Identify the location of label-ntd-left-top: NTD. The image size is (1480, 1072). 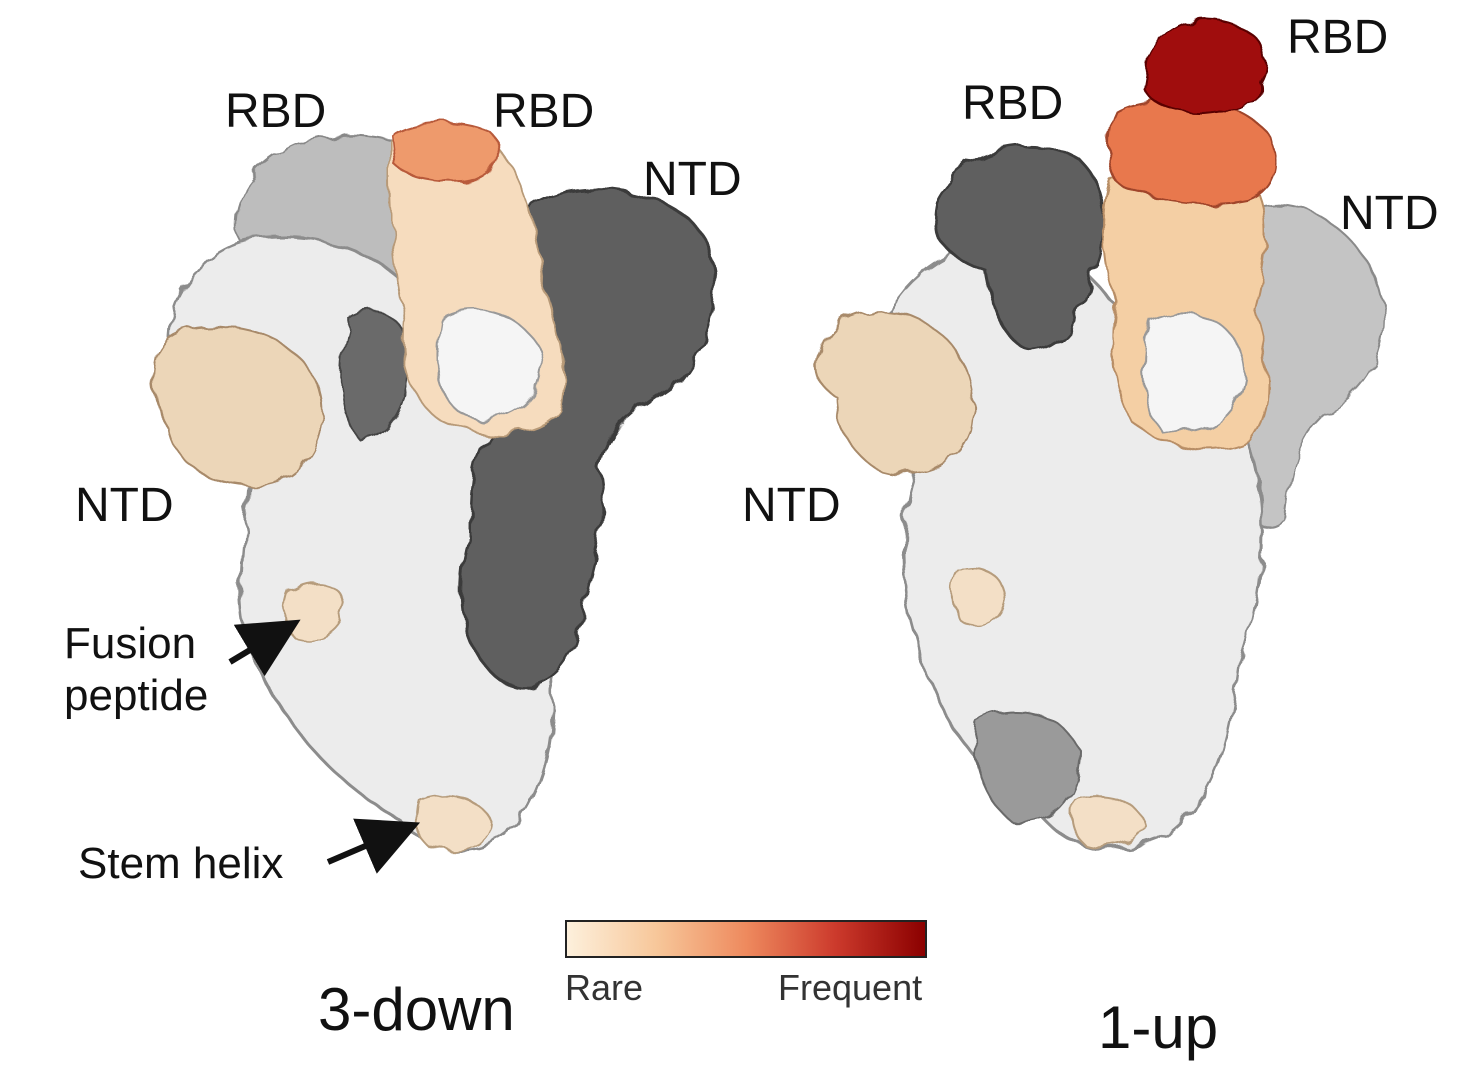
(692, 179).